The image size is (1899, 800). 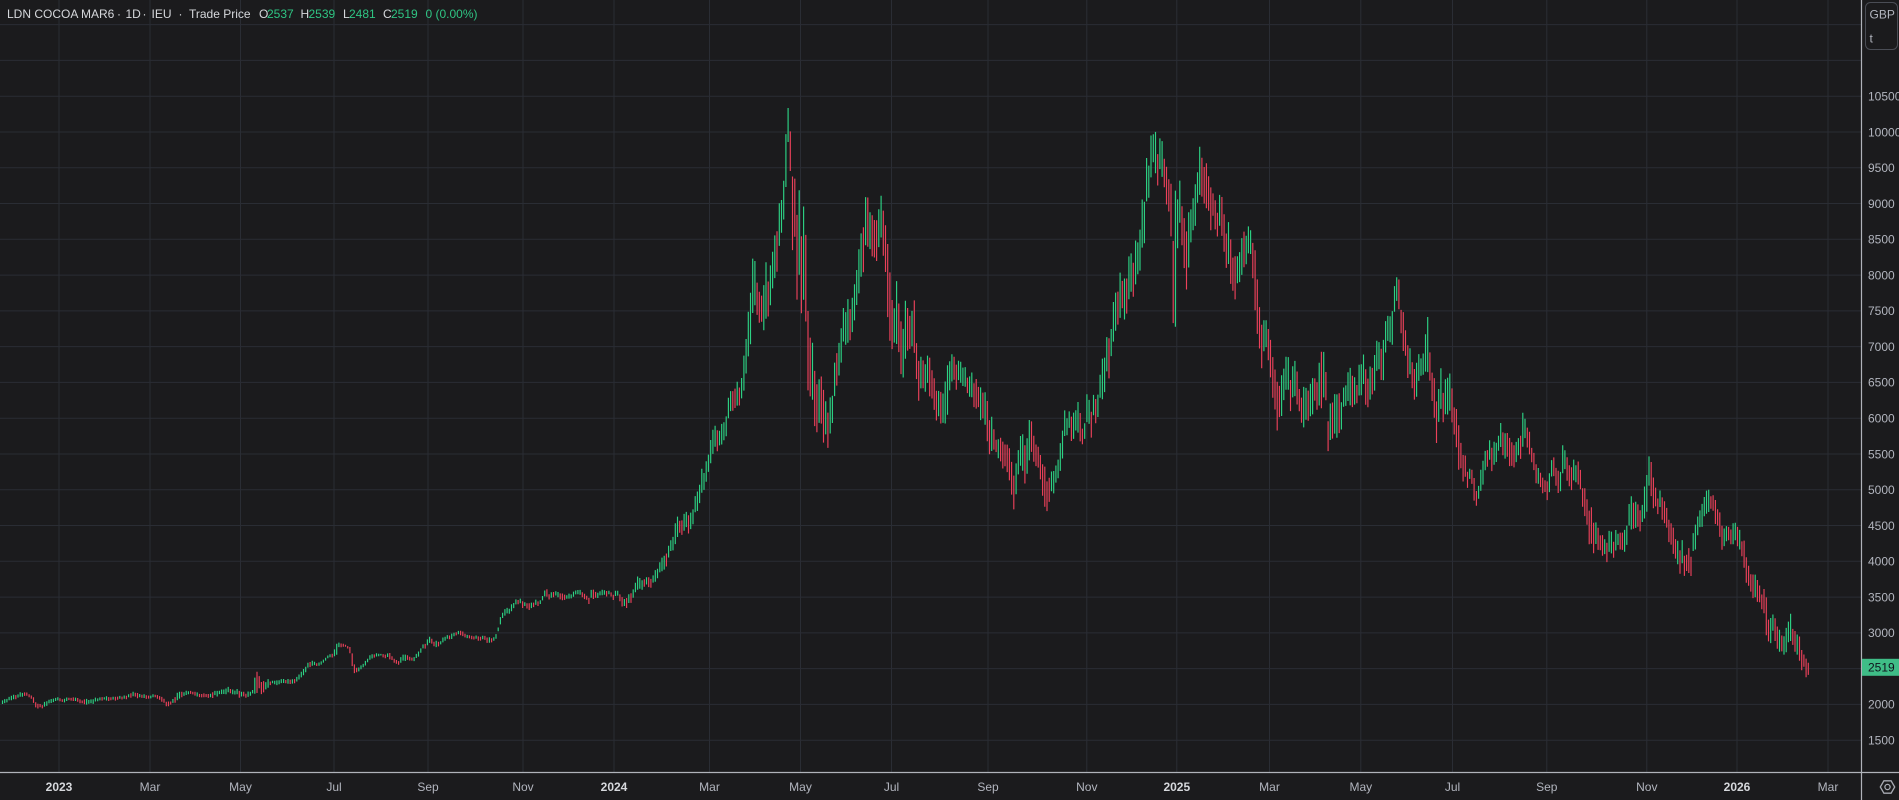 I want to click on svg-text: 3000, so click(x=1881, y=633).